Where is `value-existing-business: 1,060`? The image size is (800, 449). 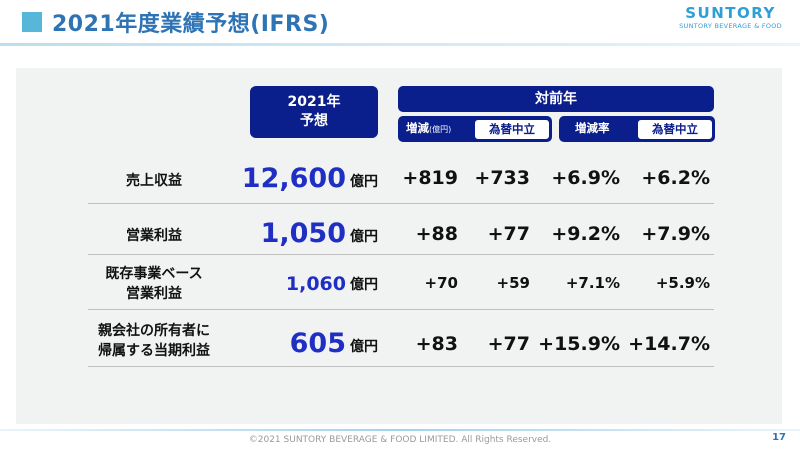
value-existing-business: 1,060 is located at coordinates (315, 284).